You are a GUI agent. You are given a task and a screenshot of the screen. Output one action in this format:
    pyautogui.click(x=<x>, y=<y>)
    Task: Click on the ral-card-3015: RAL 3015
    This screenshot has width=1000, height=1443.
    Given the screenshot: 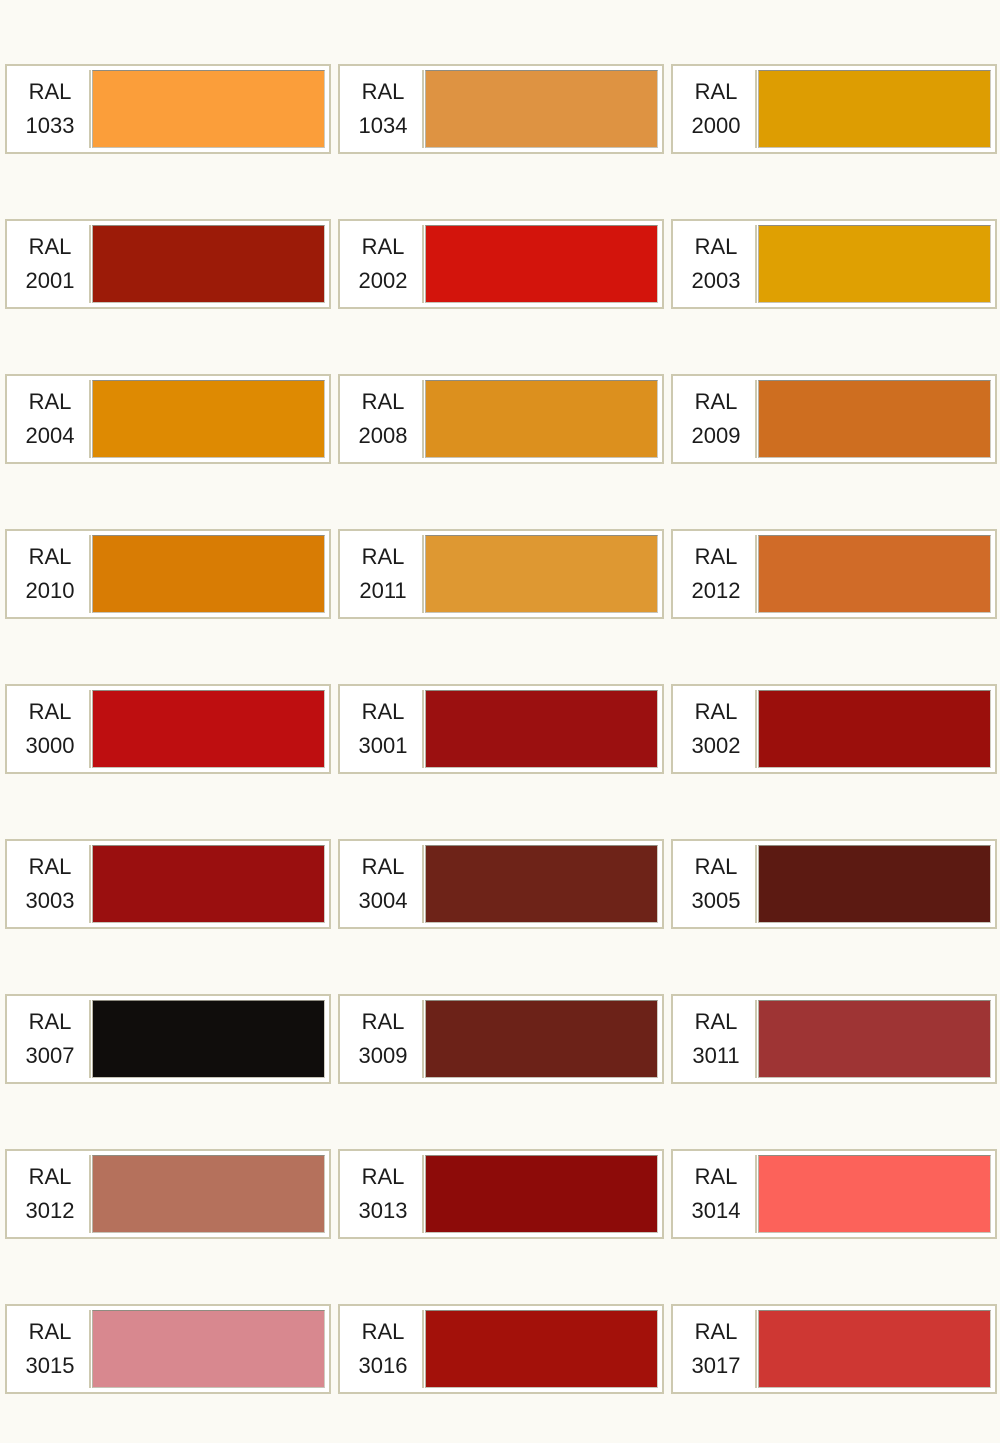 What is the action you would take?
    pyautogui.click(x=168, y=1349)
    